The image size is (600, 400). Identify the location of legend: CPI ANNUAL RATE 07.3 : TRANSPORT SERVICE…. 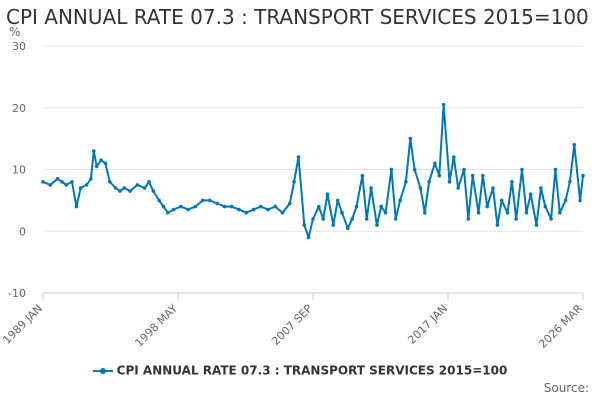
(300, 370).